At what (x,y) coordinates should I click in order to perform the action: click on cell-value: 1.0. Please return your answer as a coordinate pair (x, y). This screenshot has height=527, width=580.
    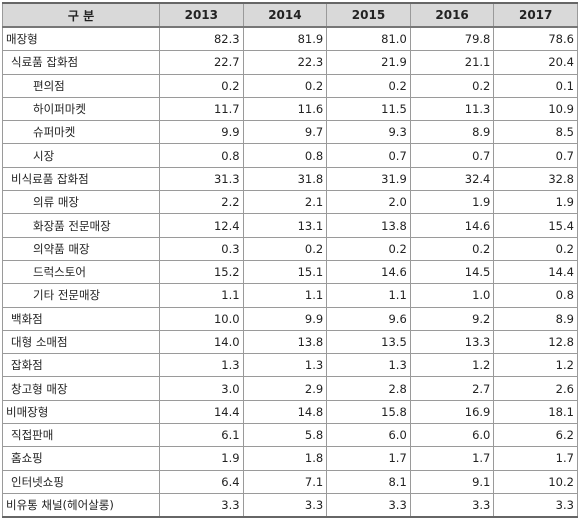
    Looking at the image, I should click on (452, 295).